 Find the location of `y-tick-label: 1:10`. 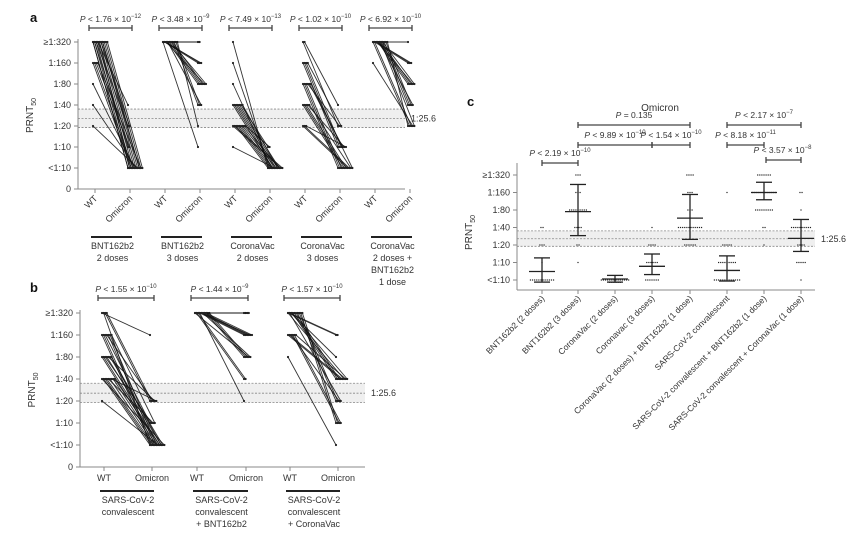

y-tick-label: 1:10 is located at coordinates (64, 423).